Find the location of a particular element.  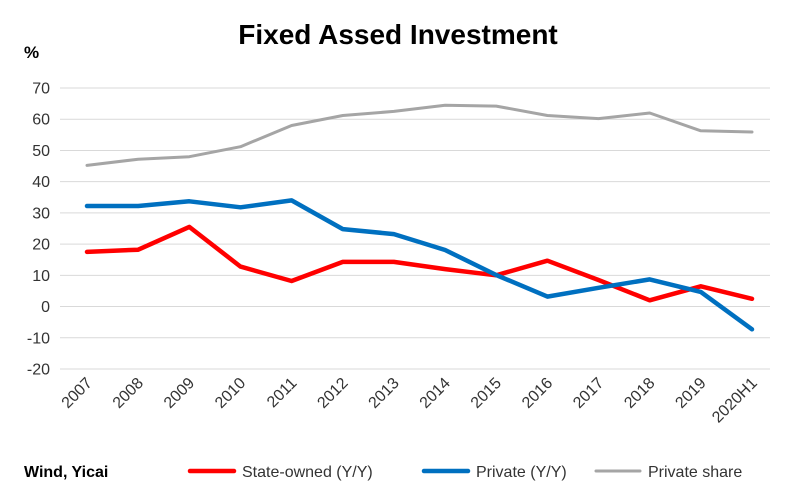

chart-title: Fixed Assed Investment is located at coordinates (398, 34).